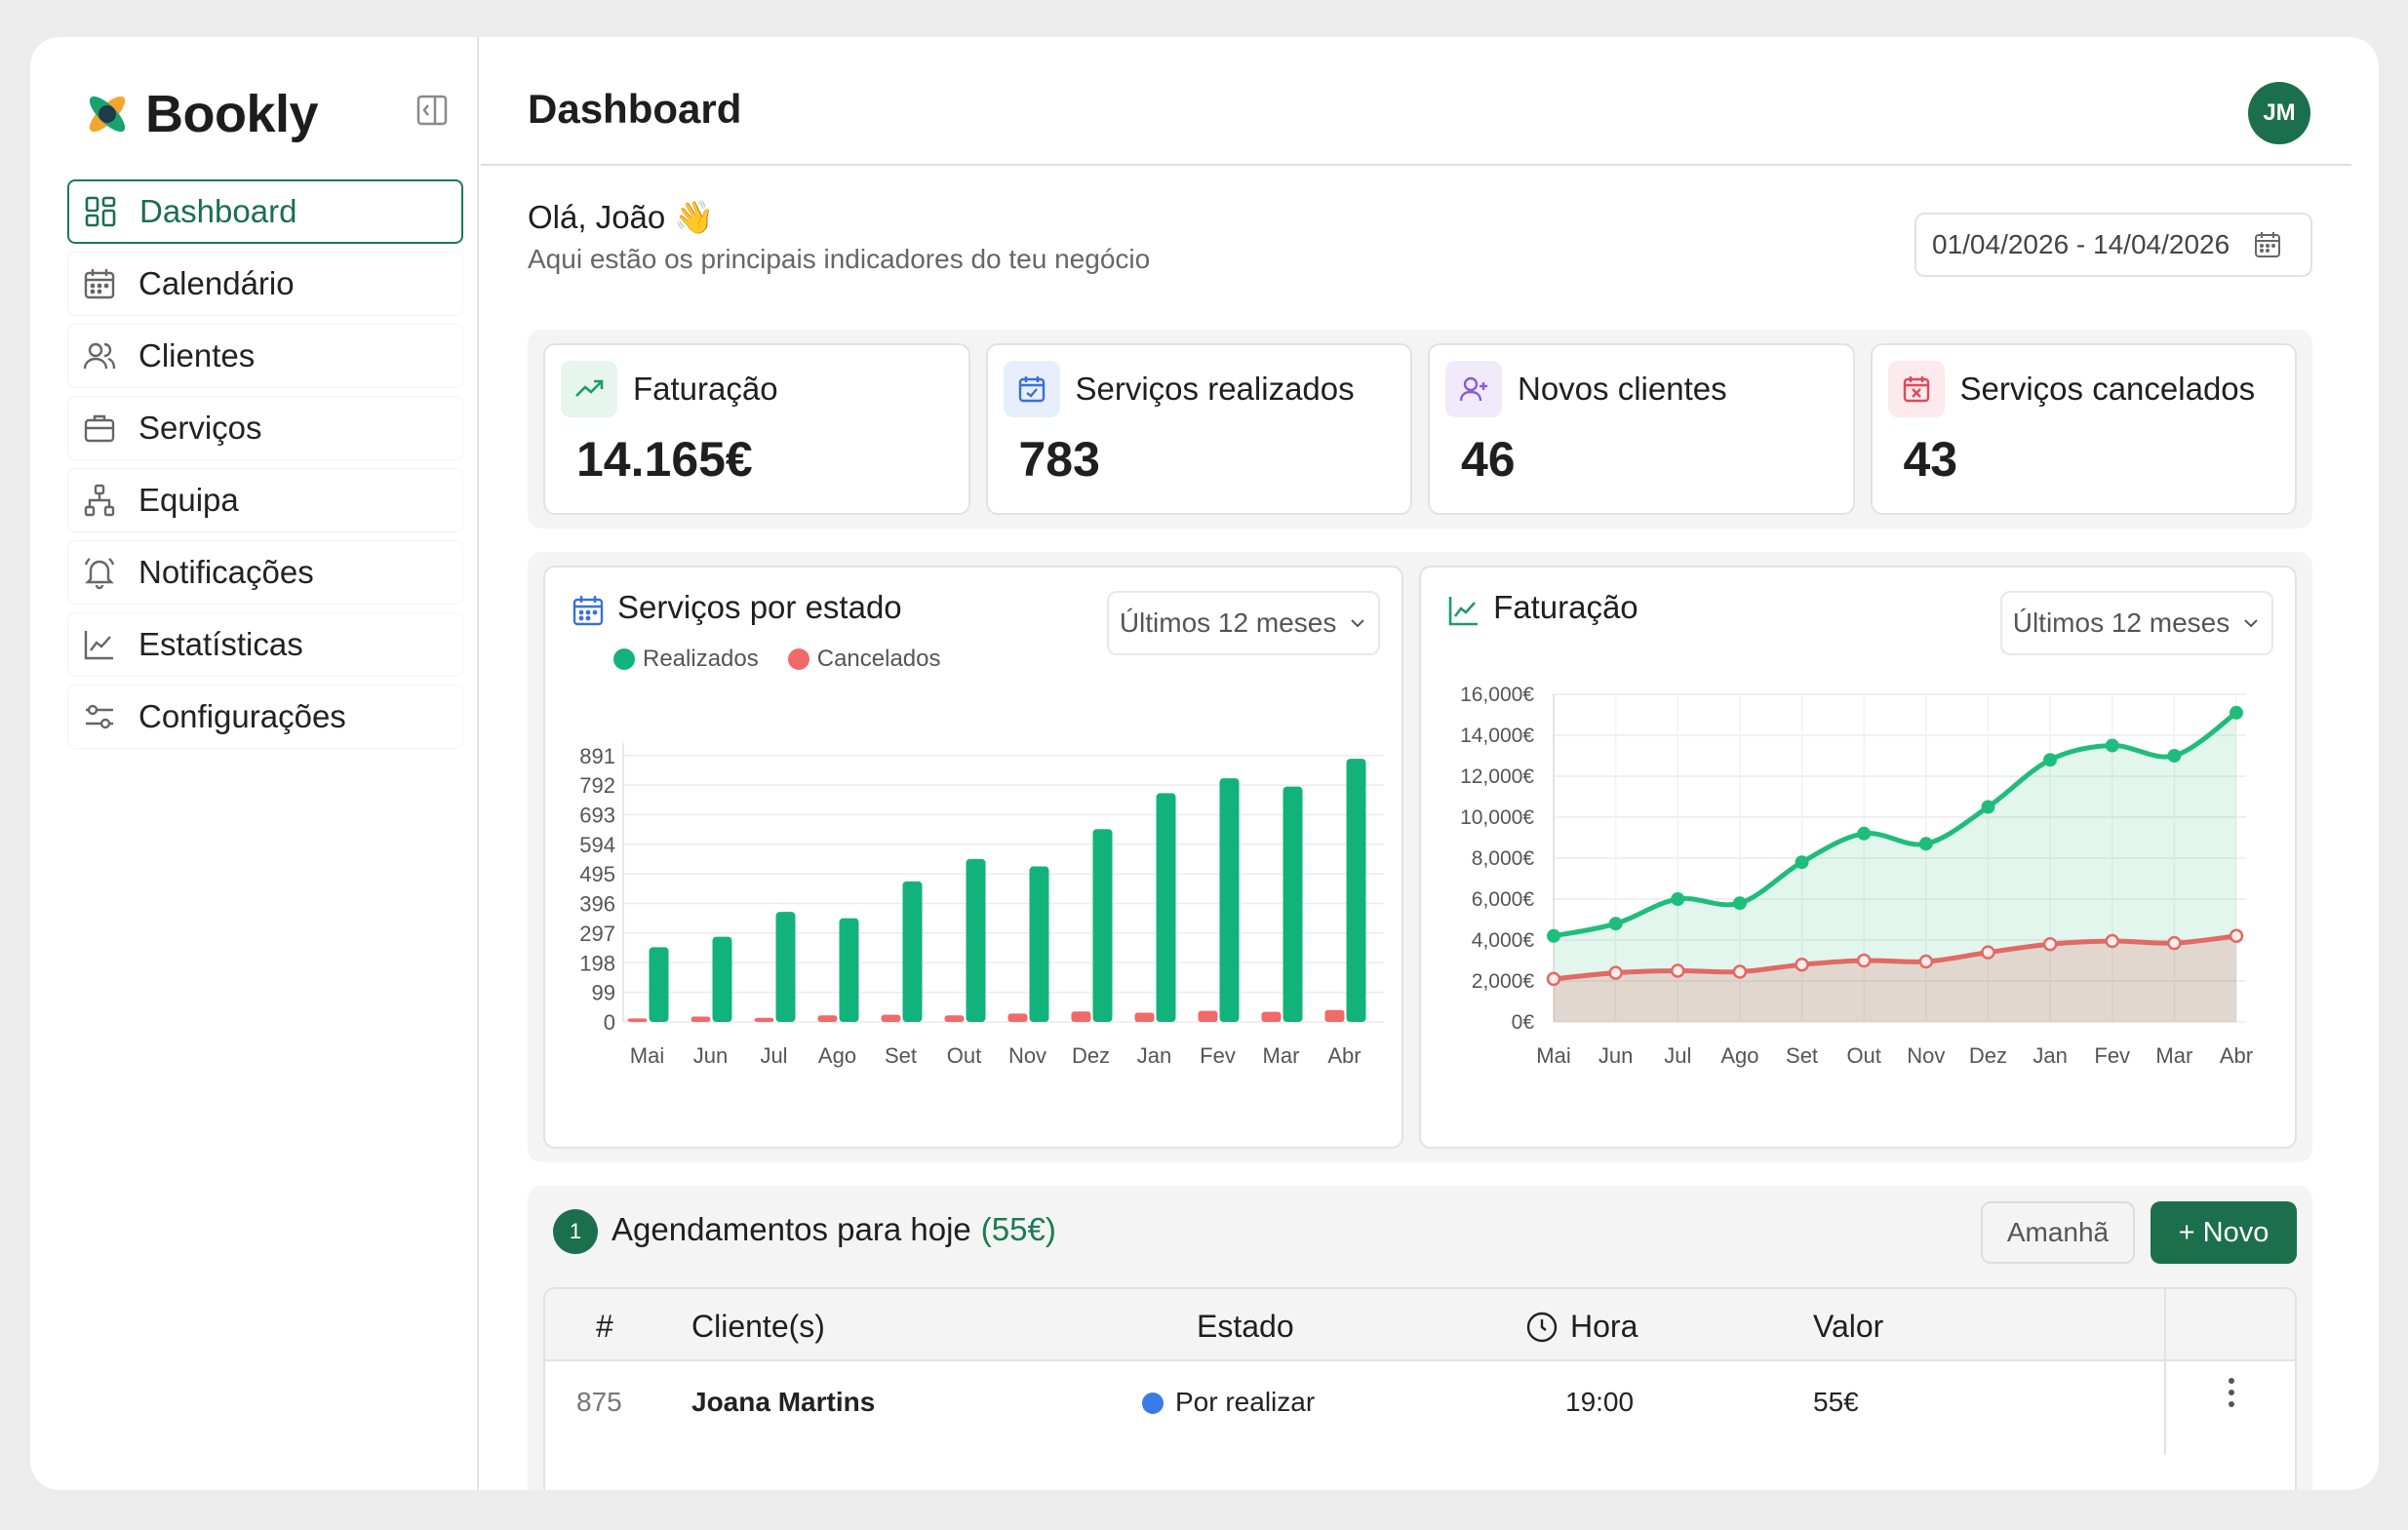 Image resolution: width=2408 pixels, height=1530 pixels. Describe the element at coordinates (218, 211) in the screenshot. I see `sidebar-item-label: Dashboard` at that location.